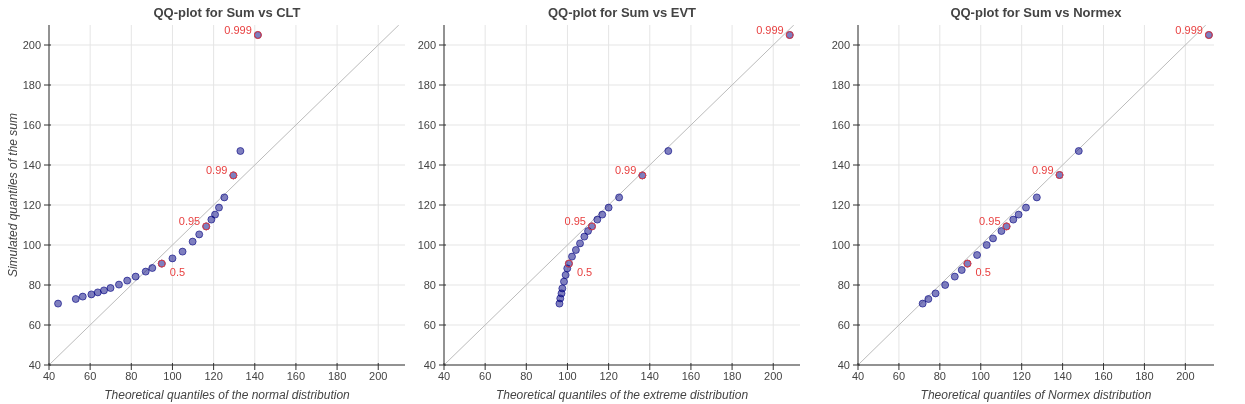  What do you see at coordinates (1036, 395) in the screenshot?
I see `x-axis-title: Theoretical quantiles of Normex distribution` at bounding box center [1036, 395].